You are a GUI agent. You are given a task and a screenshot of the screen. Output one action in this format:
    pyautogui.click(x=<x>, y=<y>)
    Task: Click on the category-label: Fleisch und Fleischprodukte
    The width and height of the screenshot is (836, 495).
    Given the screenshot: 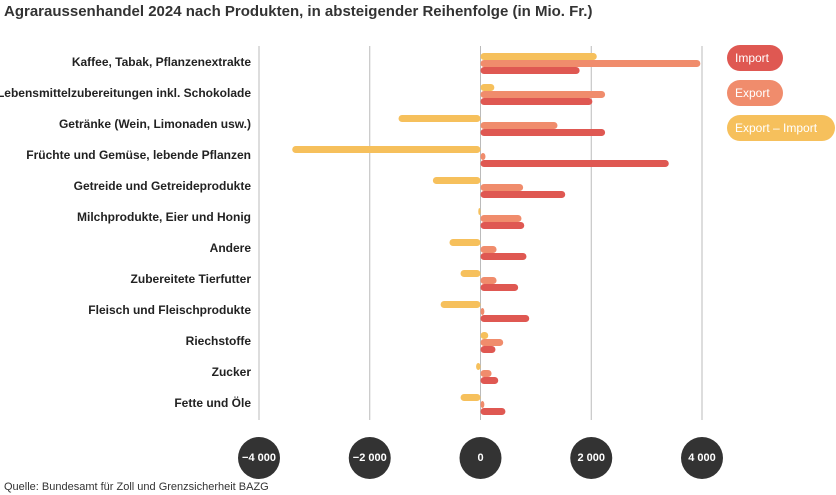 What is the action you would take?
    pyautogui.click(x=169, y=310)
    